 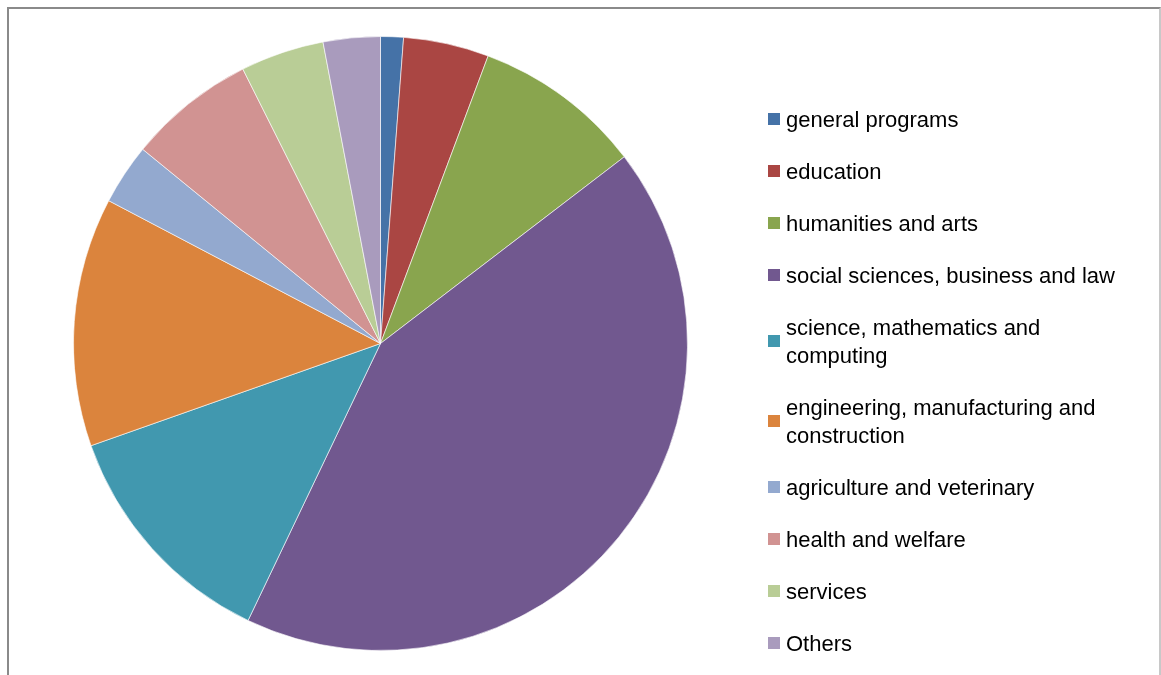 I want to click on legend-label: education, so click(x=834, y=171).